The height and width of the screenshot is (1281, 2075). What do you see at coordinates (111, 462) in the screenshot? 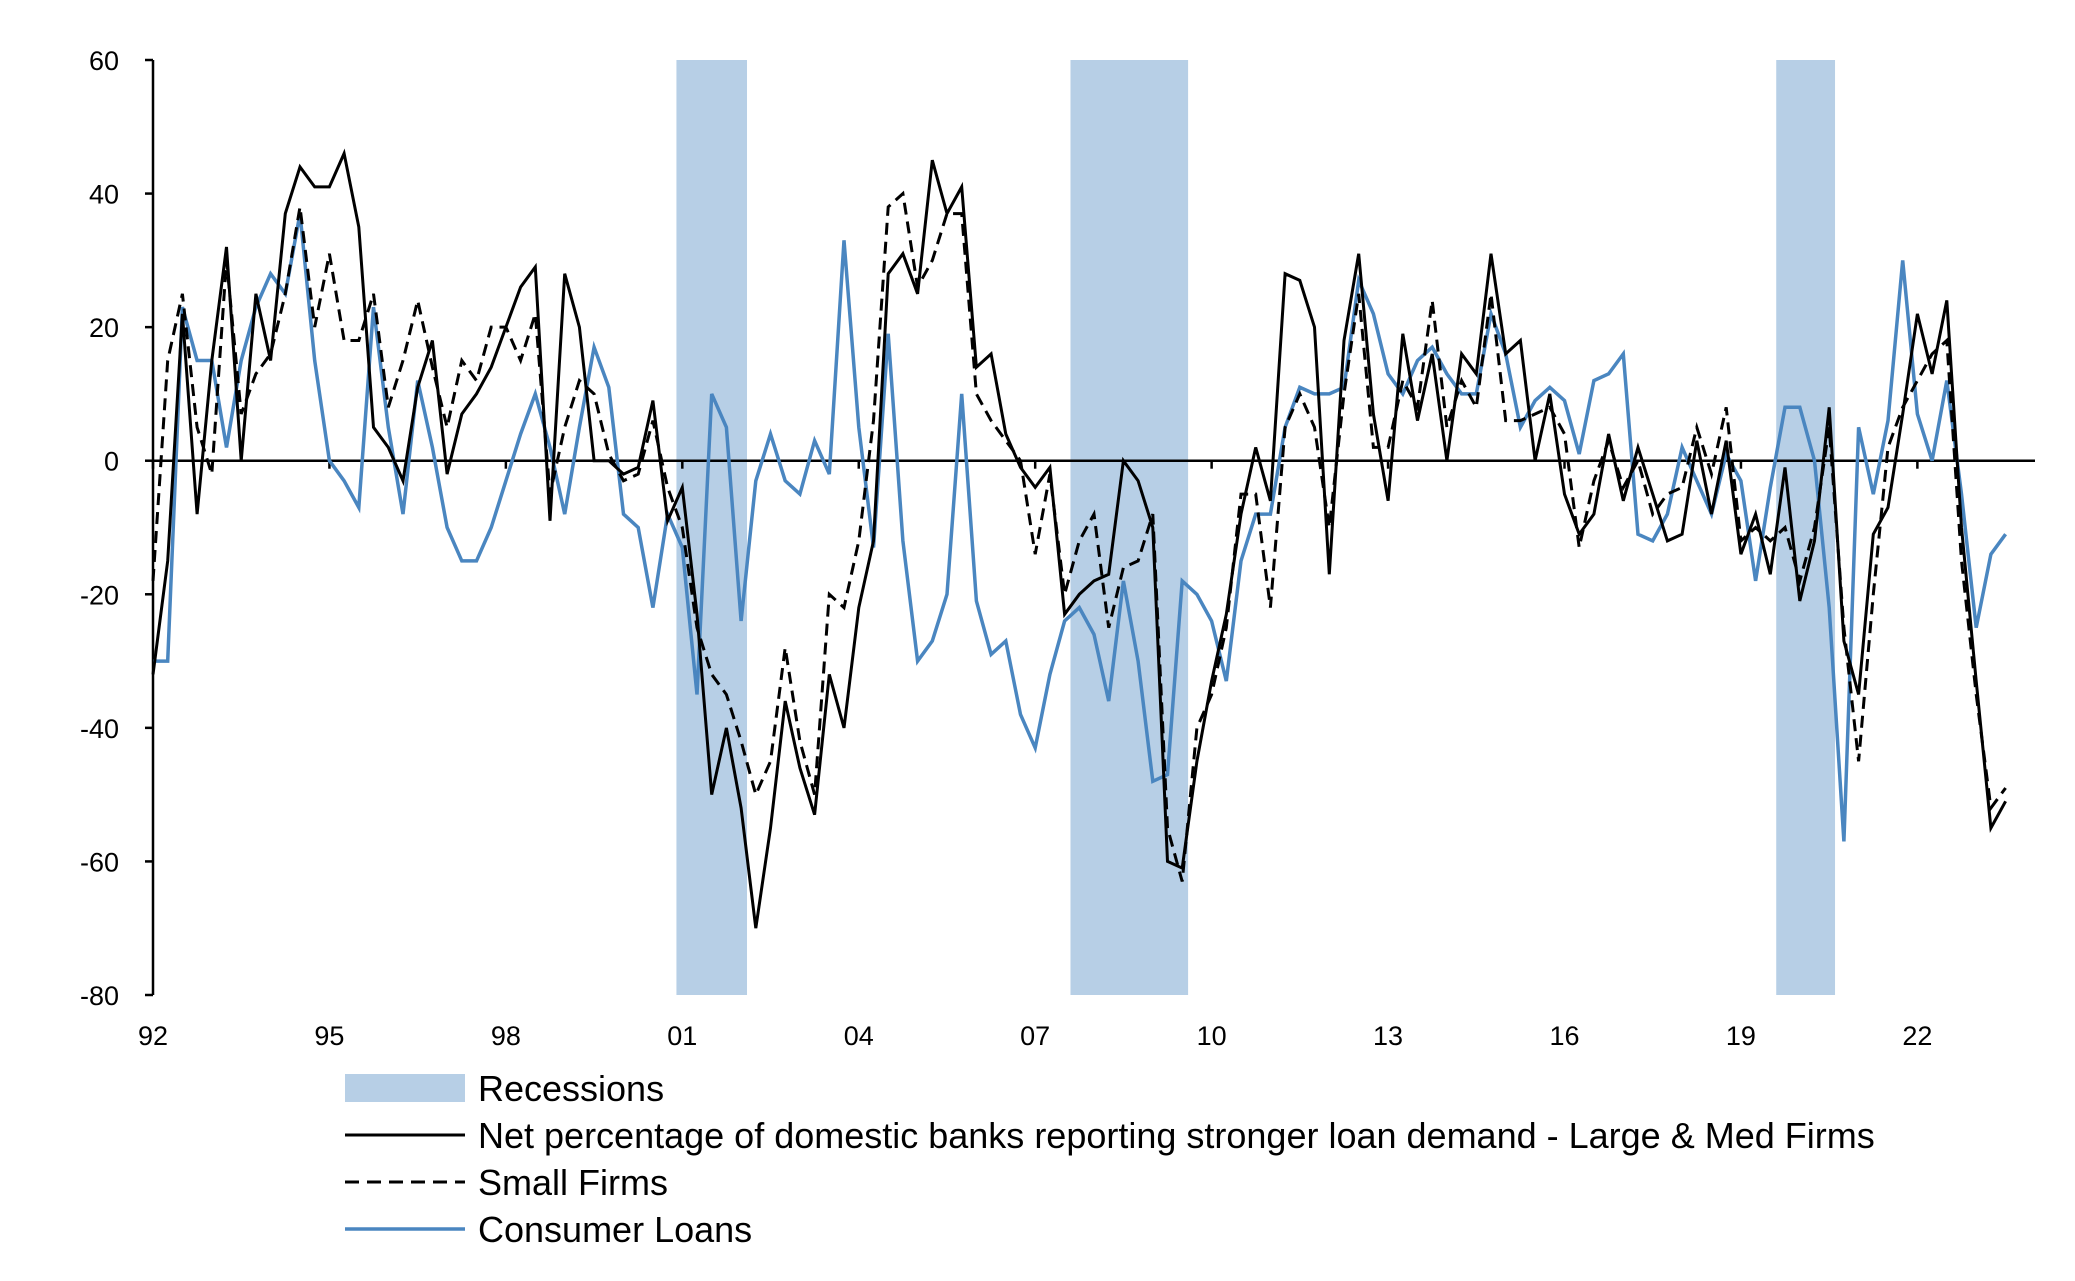
I see `y-tick-label: 0` at bounding box center [111, 462].